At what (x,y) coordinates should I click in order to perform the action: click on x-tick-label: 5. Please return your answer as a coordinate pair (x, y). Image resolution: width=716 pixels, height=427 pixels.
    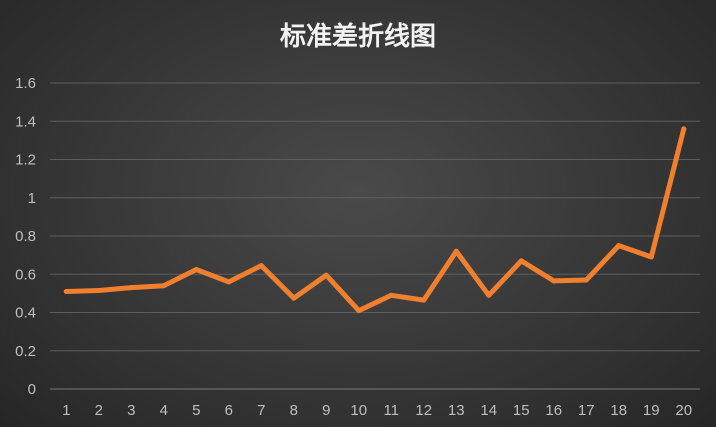
    Looking at the image, I should click on (196, 410).